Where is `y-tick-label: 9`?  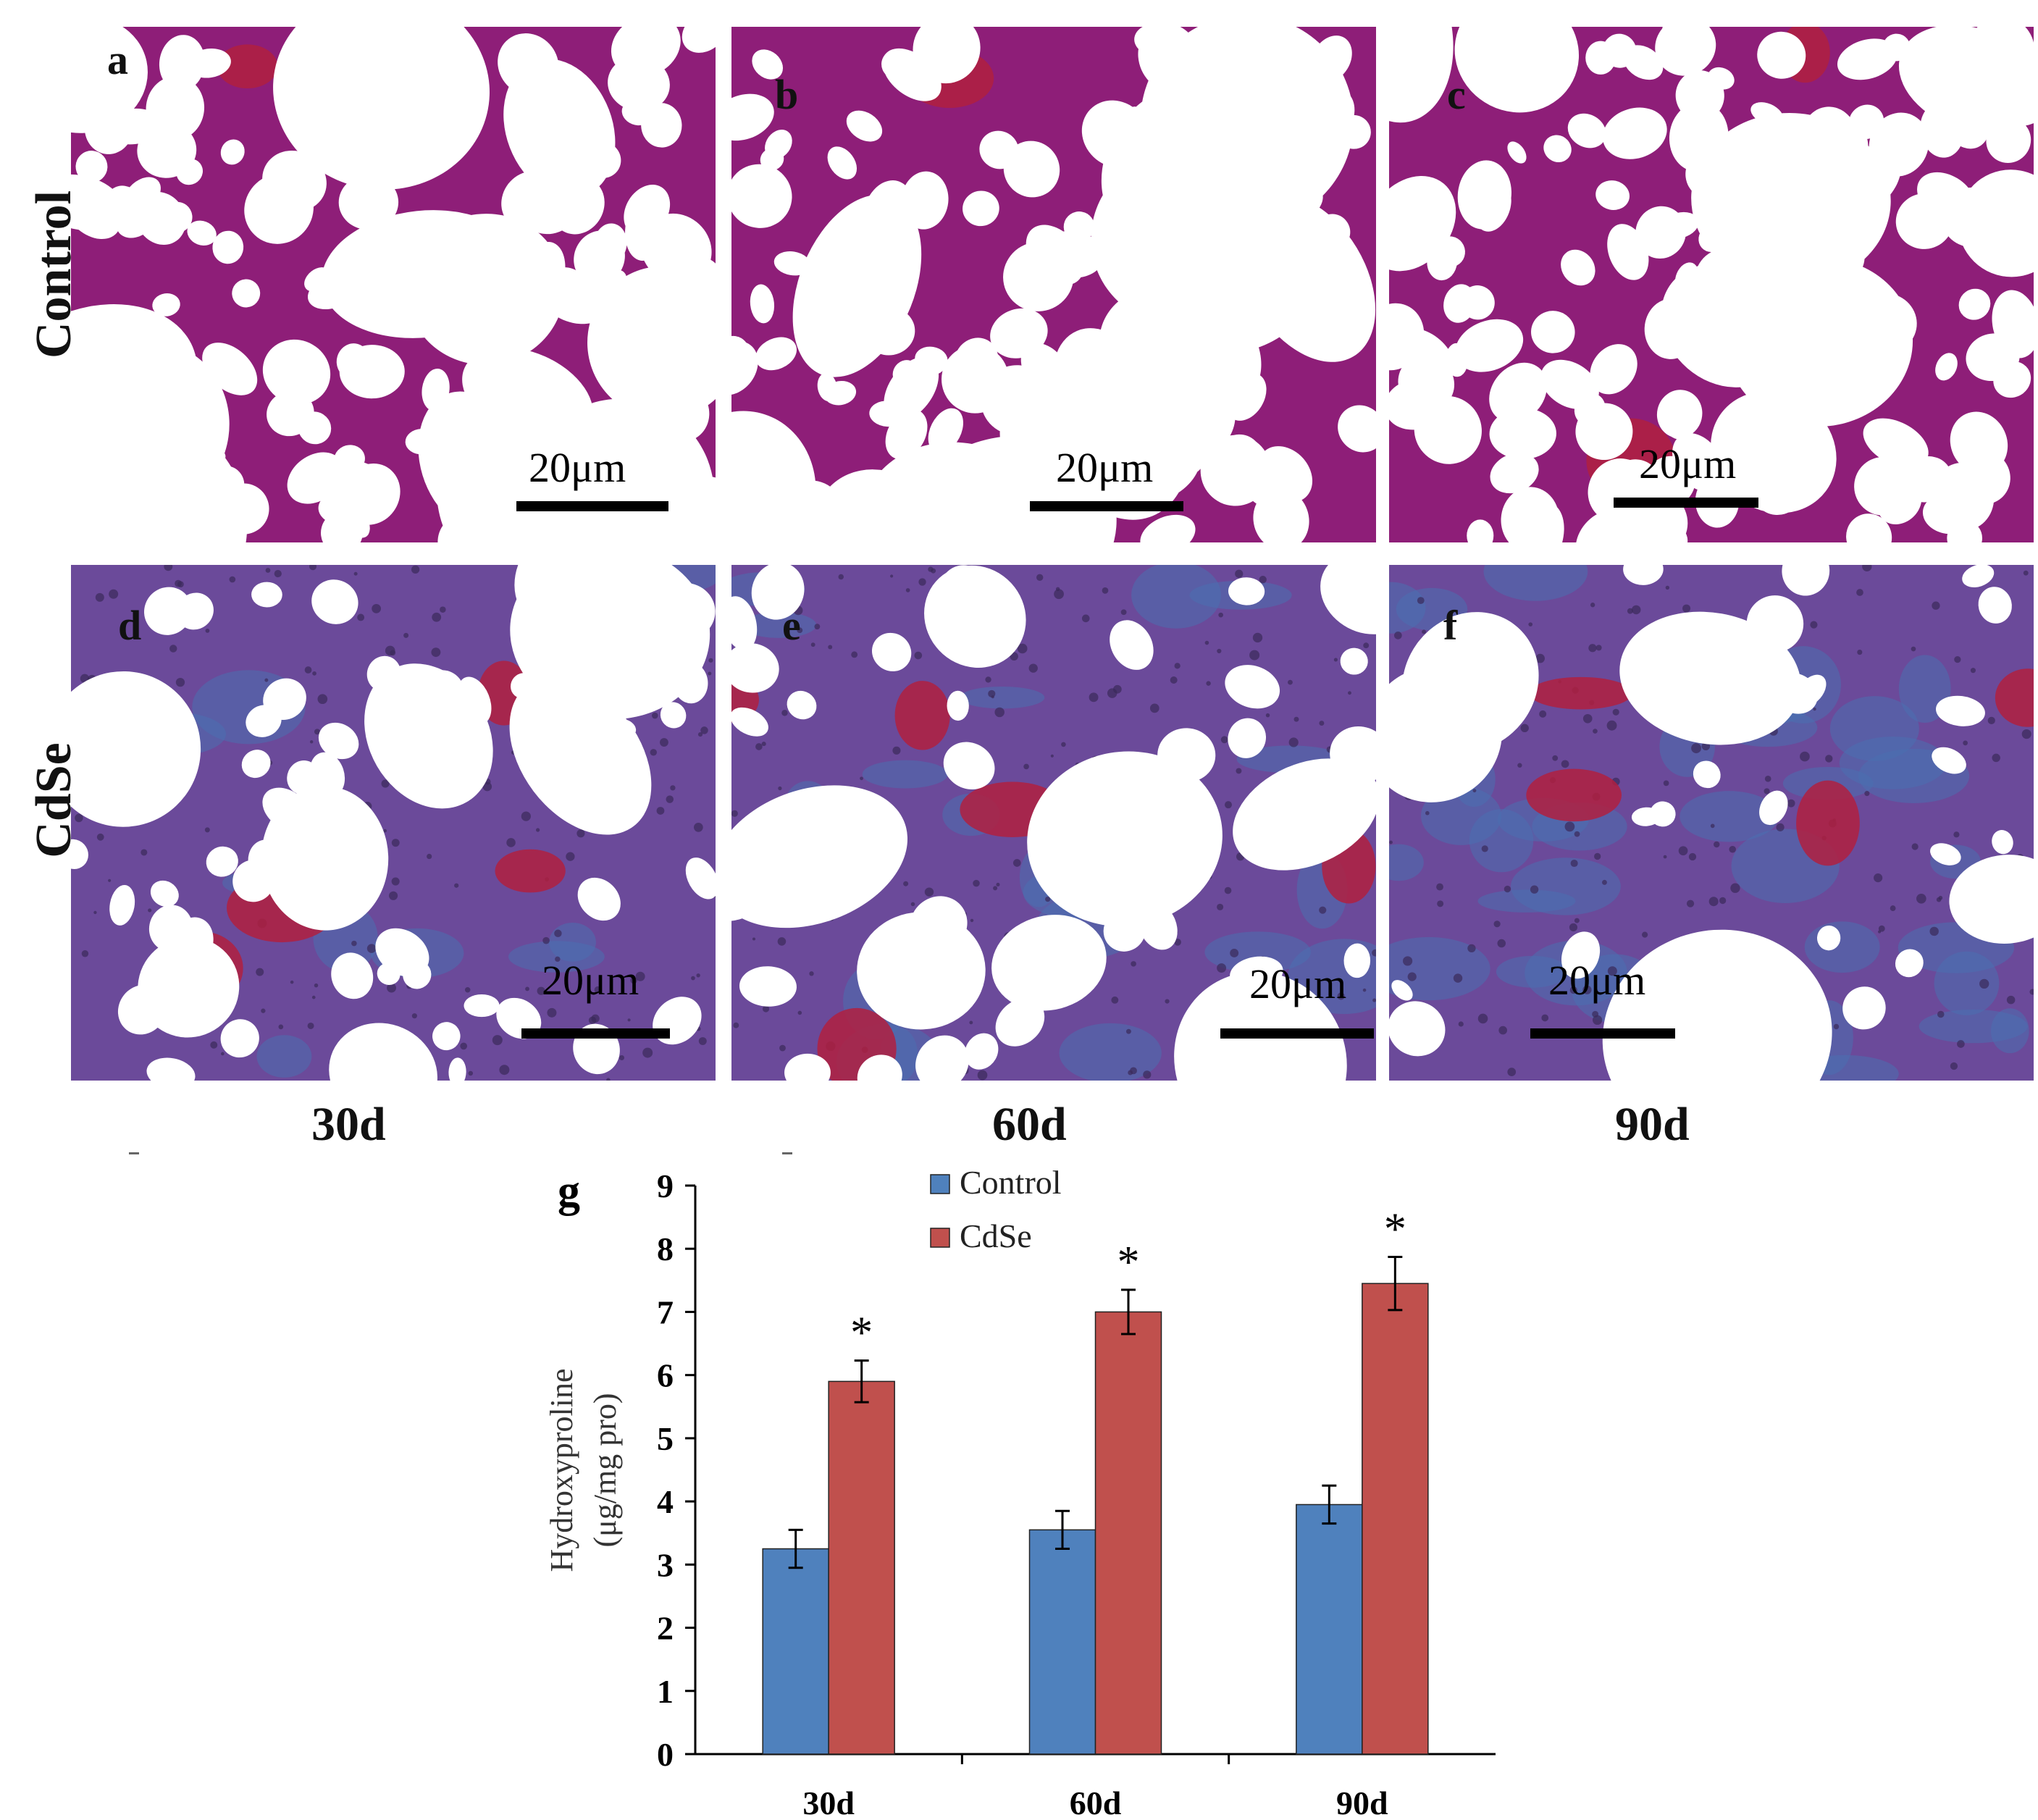
y-tick-label: 9 is located at coordinates (665, 1185).